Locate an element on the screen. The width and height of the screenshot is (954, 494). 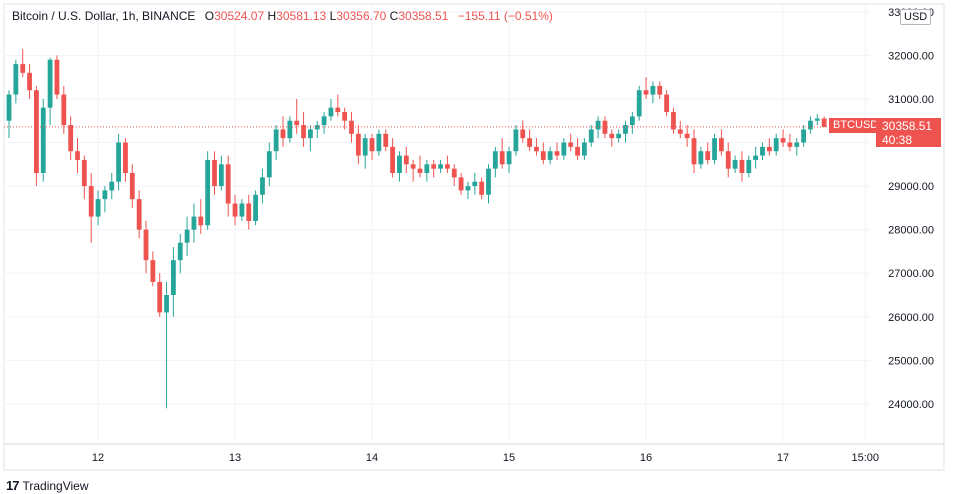
time-tick-label: 14 is located at coordinates (372, 458).